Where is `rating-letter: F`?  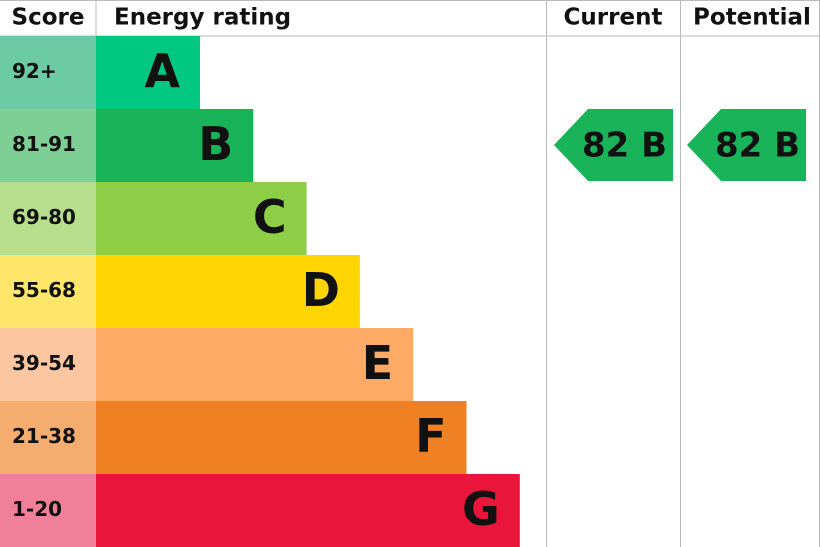
rating-letter: F is located at coordinates (430, 436).